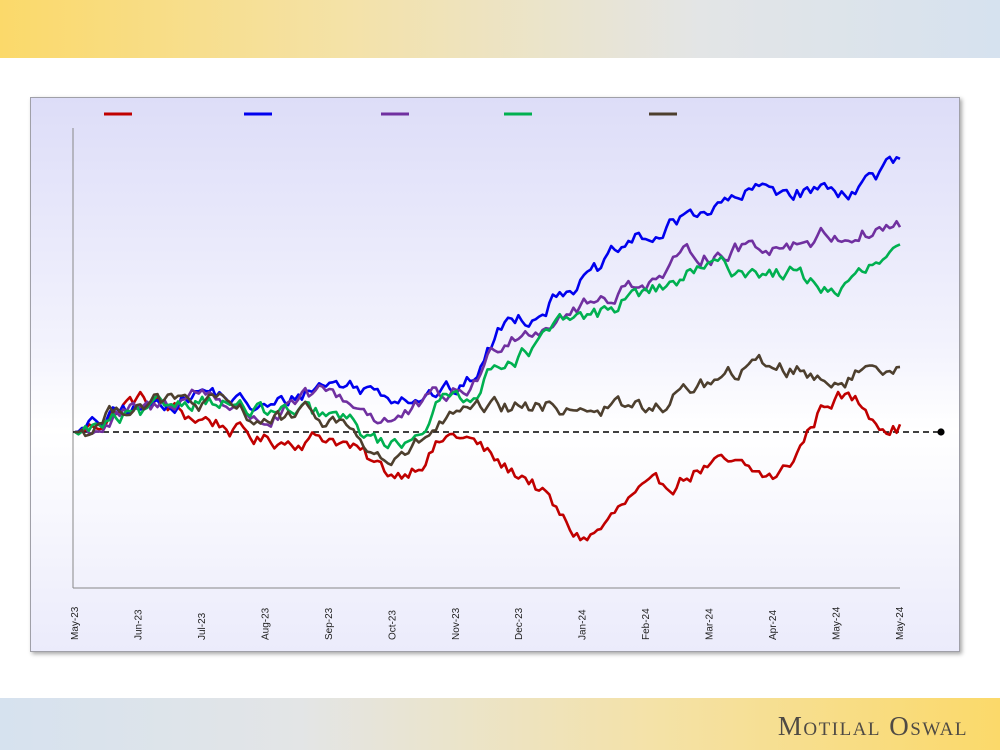  Describe the element at coordinates (138, 624) in the screenshot. I see `x-tick-label: Jun-23` at that location.